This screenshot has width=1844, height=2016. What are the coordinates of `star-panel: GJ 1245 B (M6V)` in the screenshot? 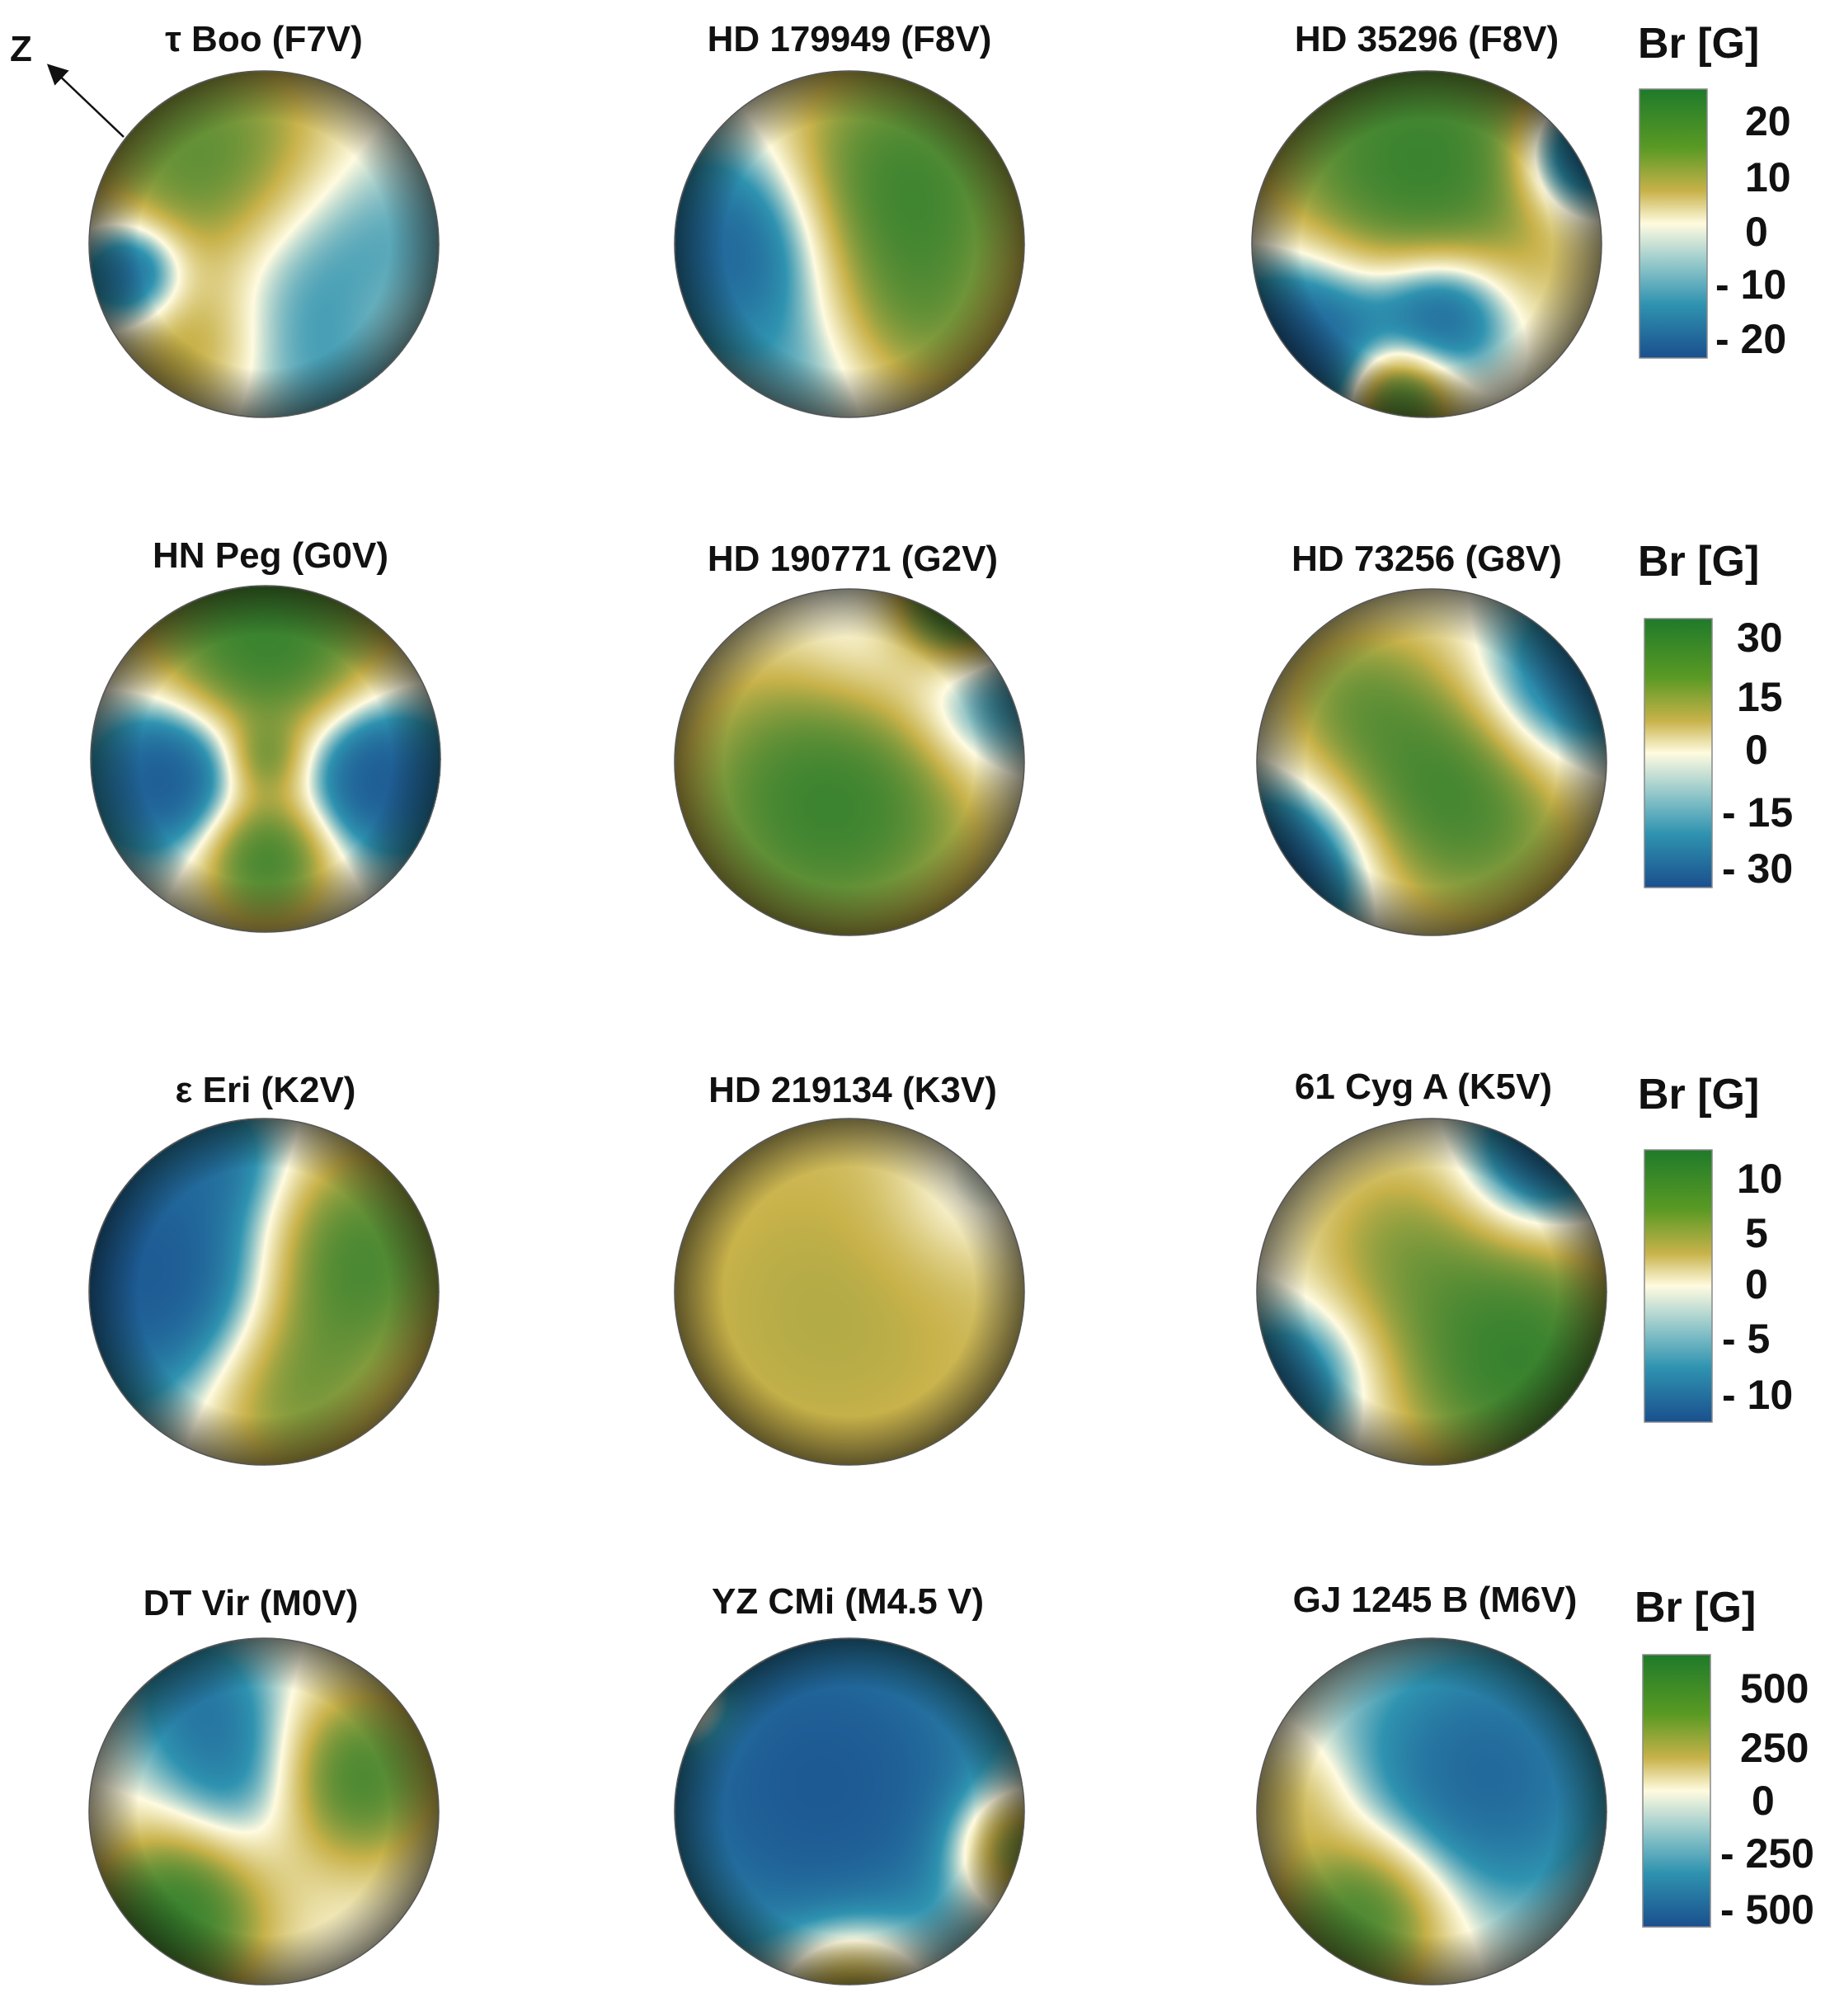 It's located at (1431, 1783).